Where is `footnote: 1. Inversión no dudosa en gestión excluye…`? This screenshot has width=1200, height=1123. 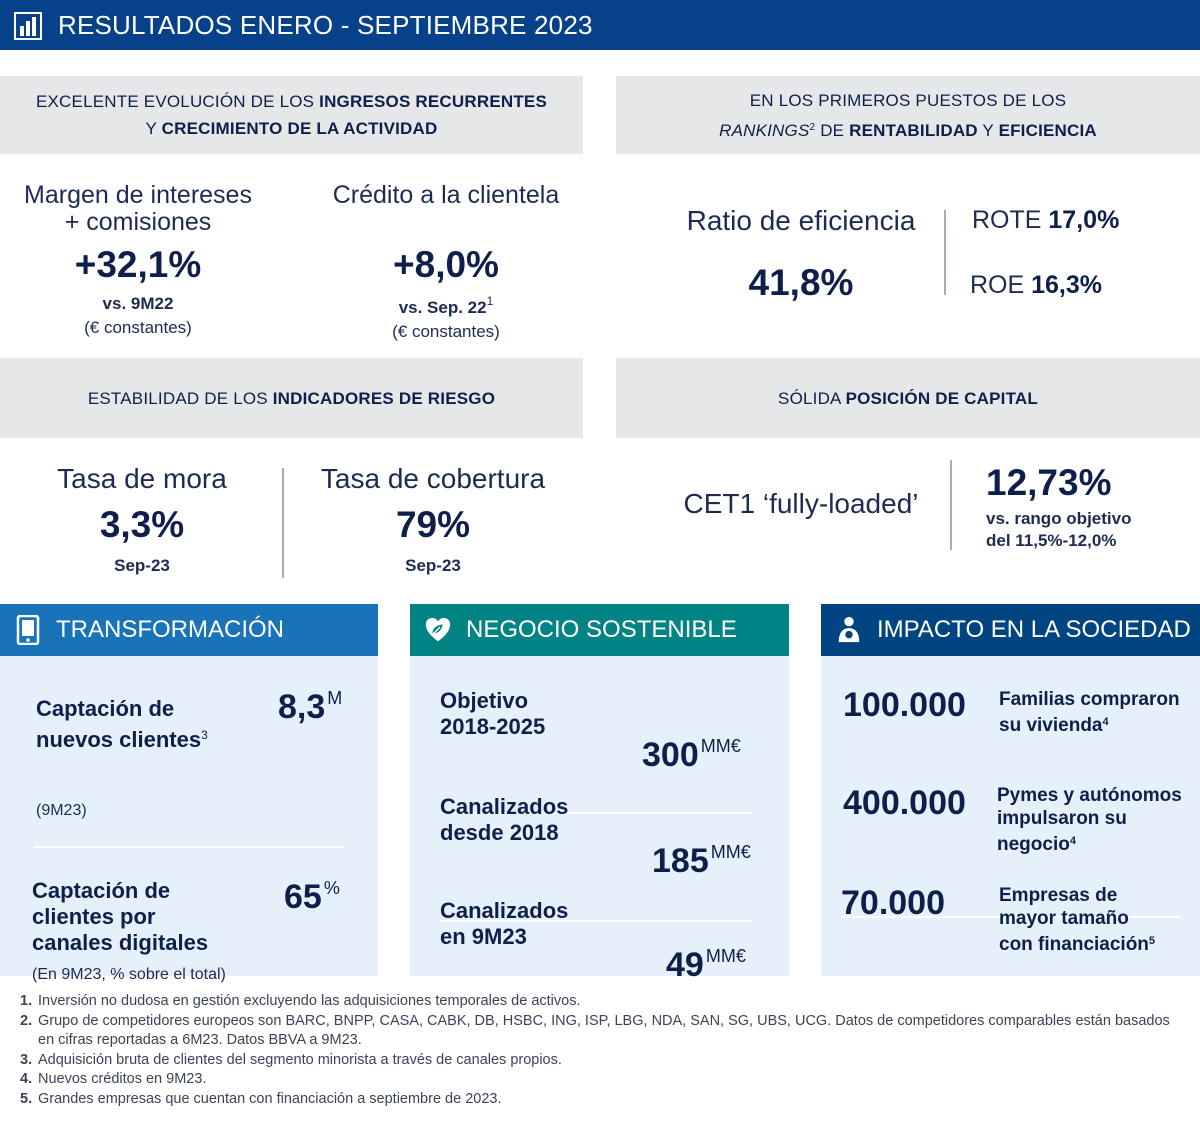 footnote: 1. Inversión no dudosa en gestión excluye… is located at coordinates (595, 1002).